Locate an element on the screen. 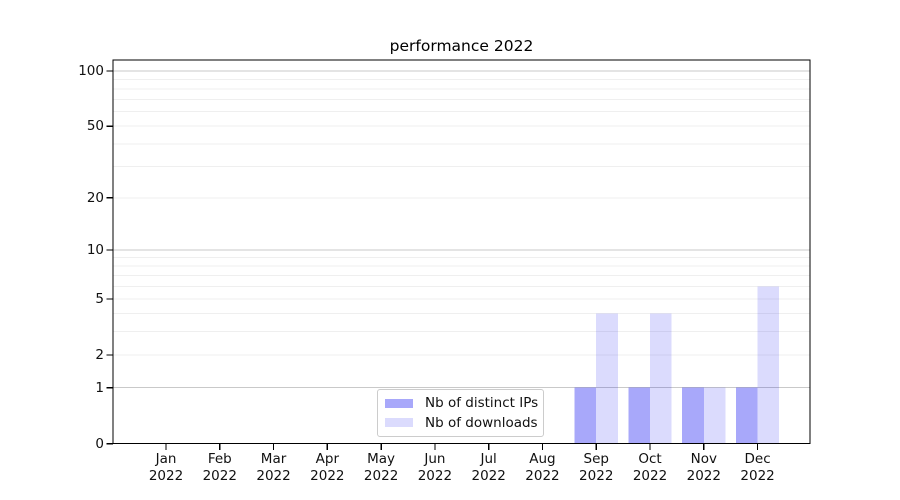  y-tick-label-2: 2 is located at coordinates (99, 354).